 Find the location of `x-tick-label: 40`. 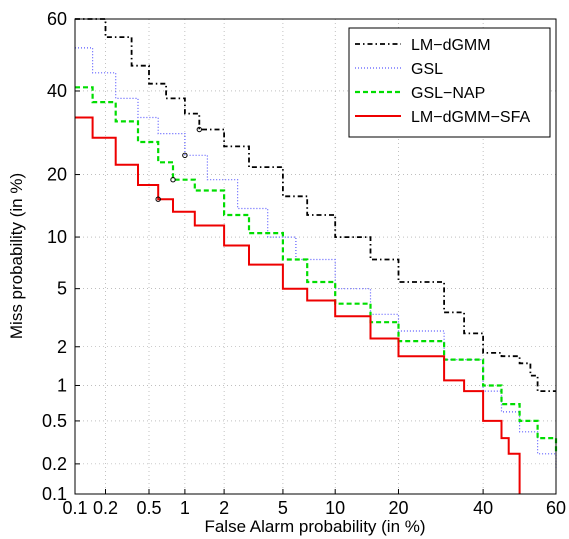

x-tick-label: 40 is located at coordinates (483, 508).